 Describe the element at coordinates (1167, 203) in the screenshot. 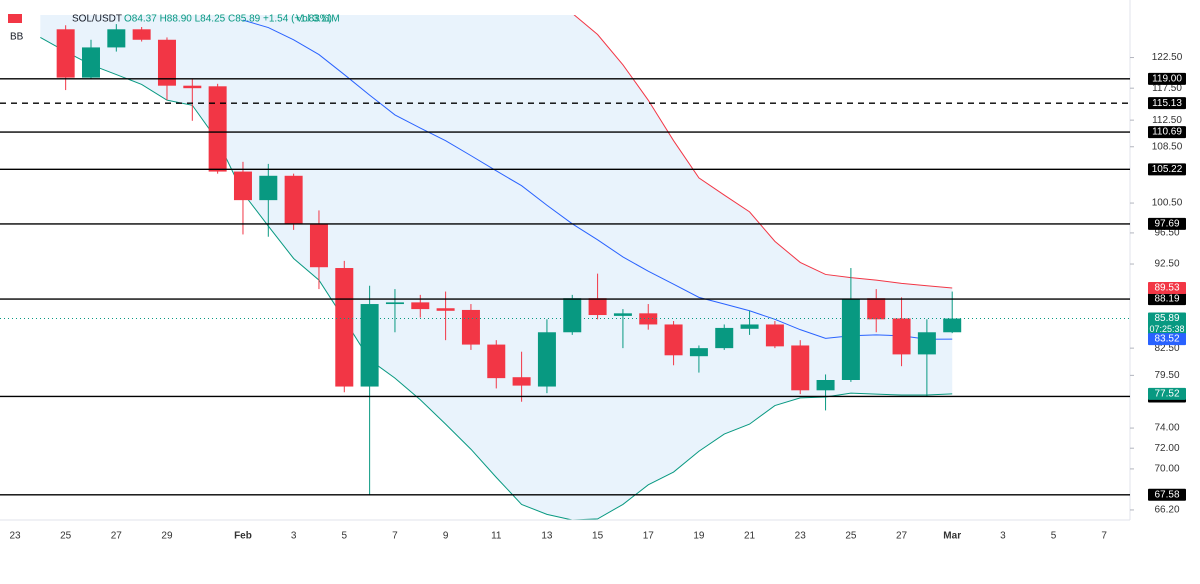

I see `y-tick-label: 100.50` at that location.